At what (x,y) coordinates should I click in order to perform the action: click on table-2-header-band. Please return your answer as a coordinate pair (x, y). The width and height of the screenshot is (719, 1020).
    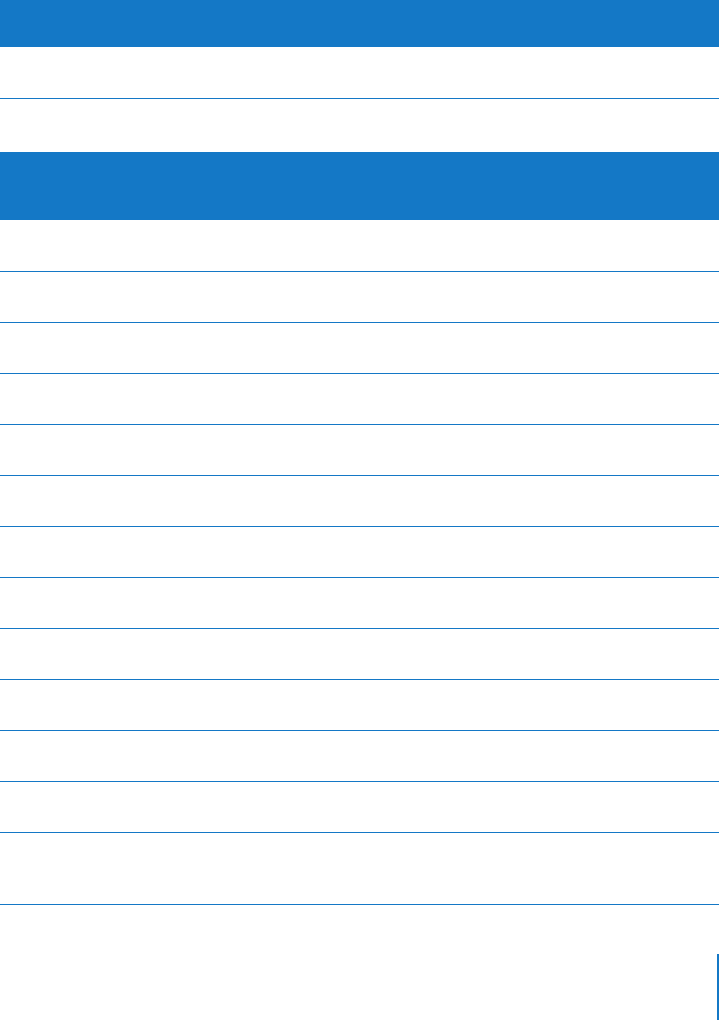
    Looking at the image, I should click on (359, 186).